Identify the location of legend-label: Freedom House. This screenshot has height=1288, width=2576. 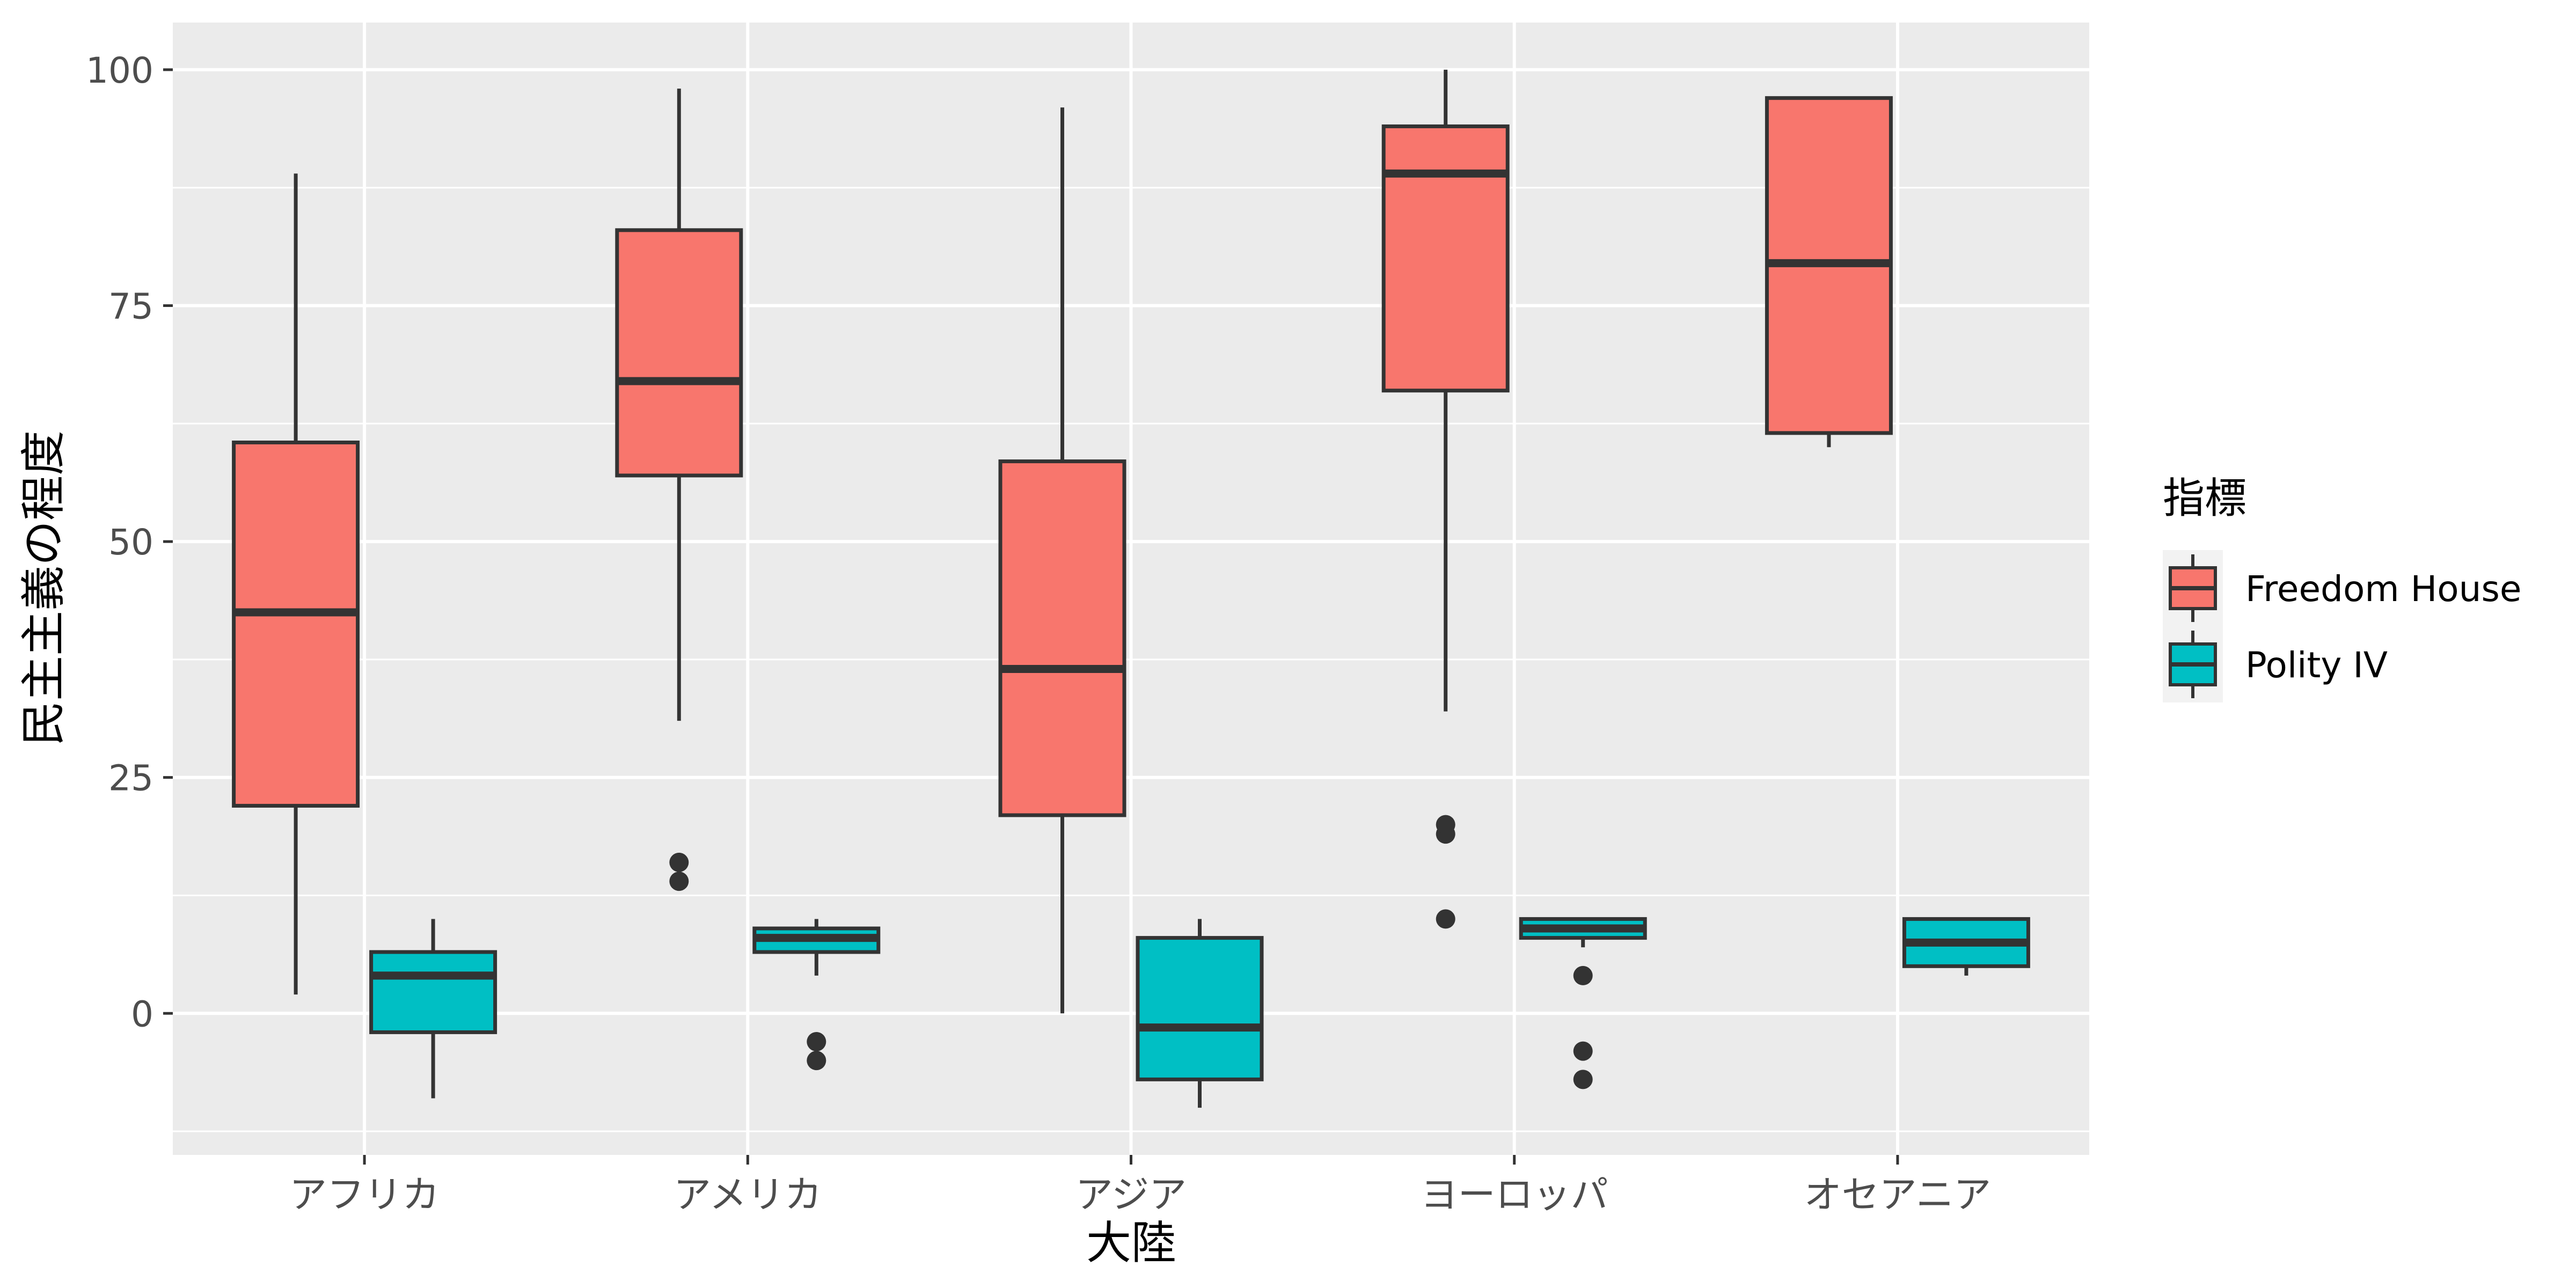
(2383, 589).